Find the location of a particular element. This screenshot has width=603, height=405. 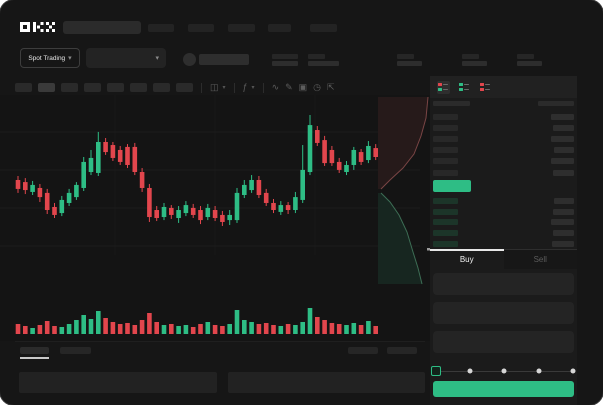

book-split-view-icon is located at coordinates (443, 87).